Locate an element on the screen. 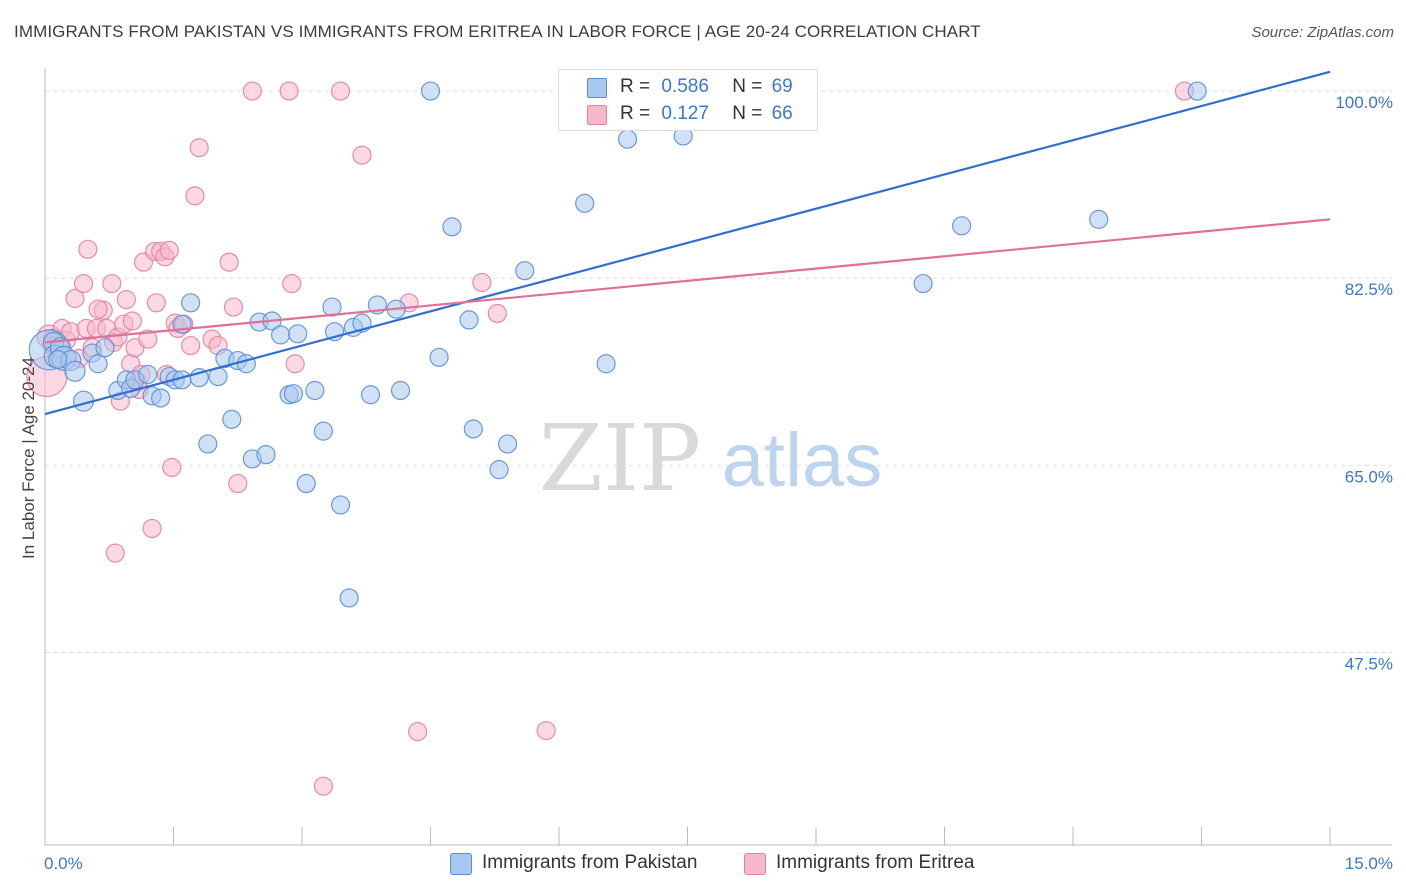  y-tick-label: 100.0% is located at coordinates (1364, 102).